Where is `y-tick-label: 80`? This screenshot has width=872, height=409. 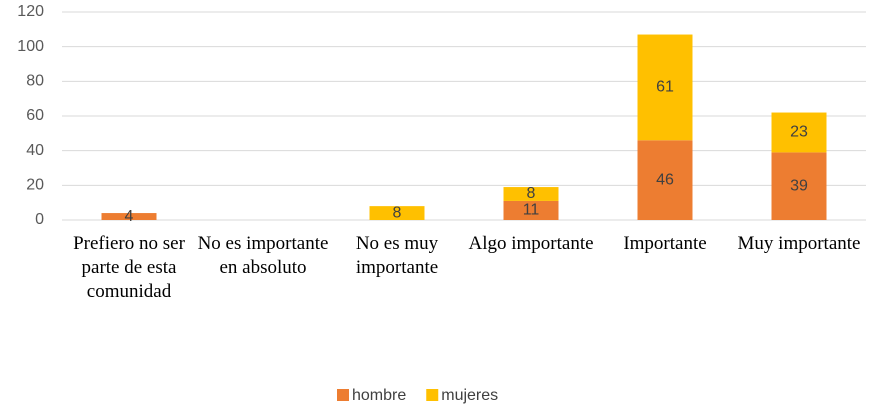 y-tick-label: 80 is located at coordinates (35, 81).